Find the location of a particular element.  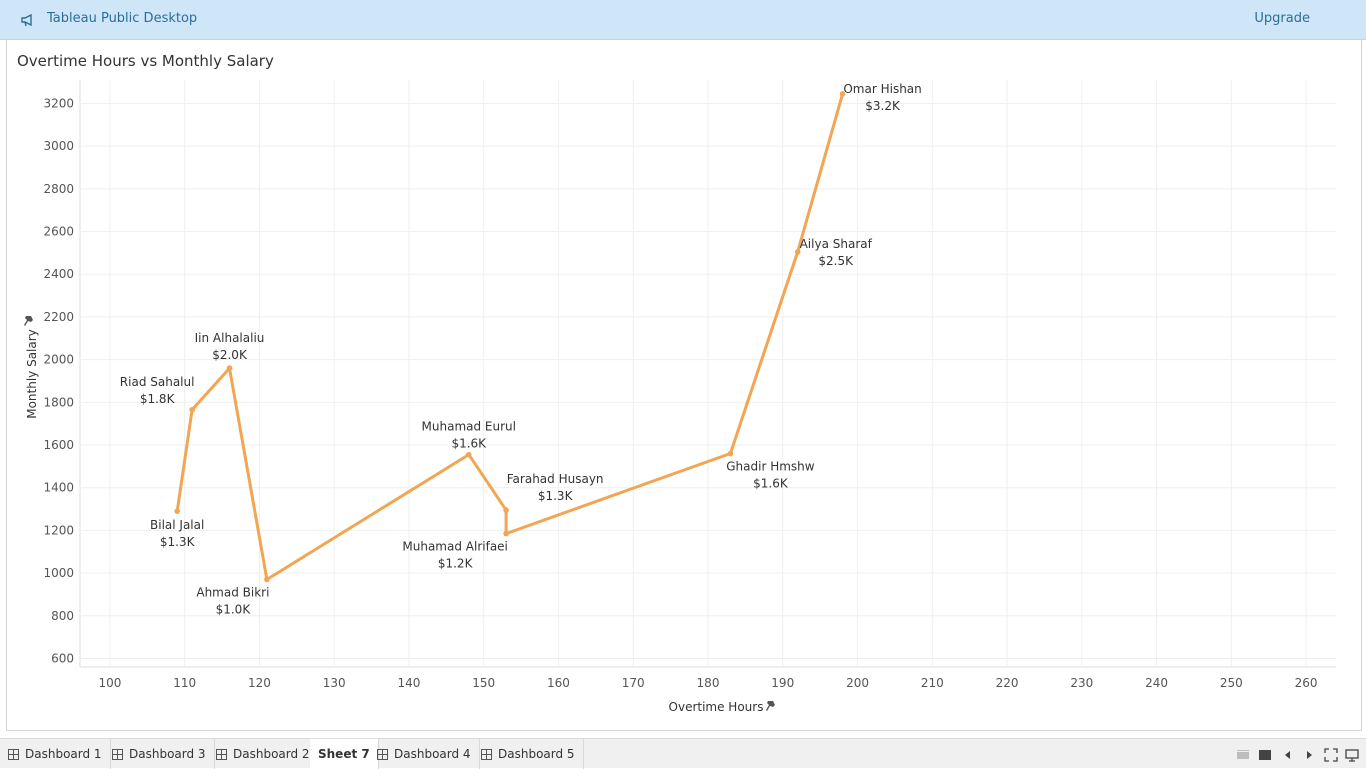

data-label-name: Bilal Jalal is located at coordinates (177, 525).